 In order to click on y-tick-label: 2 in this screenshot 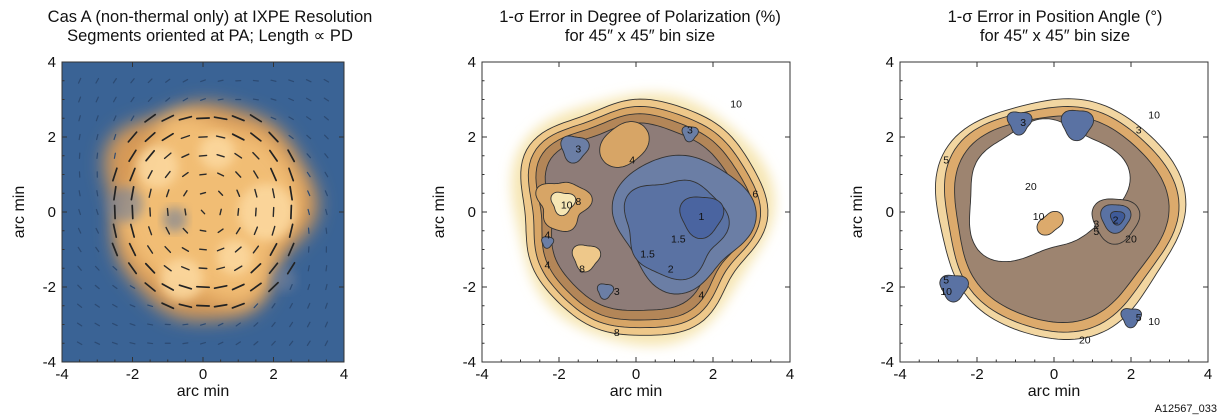, I will do `click(472, 137)`.